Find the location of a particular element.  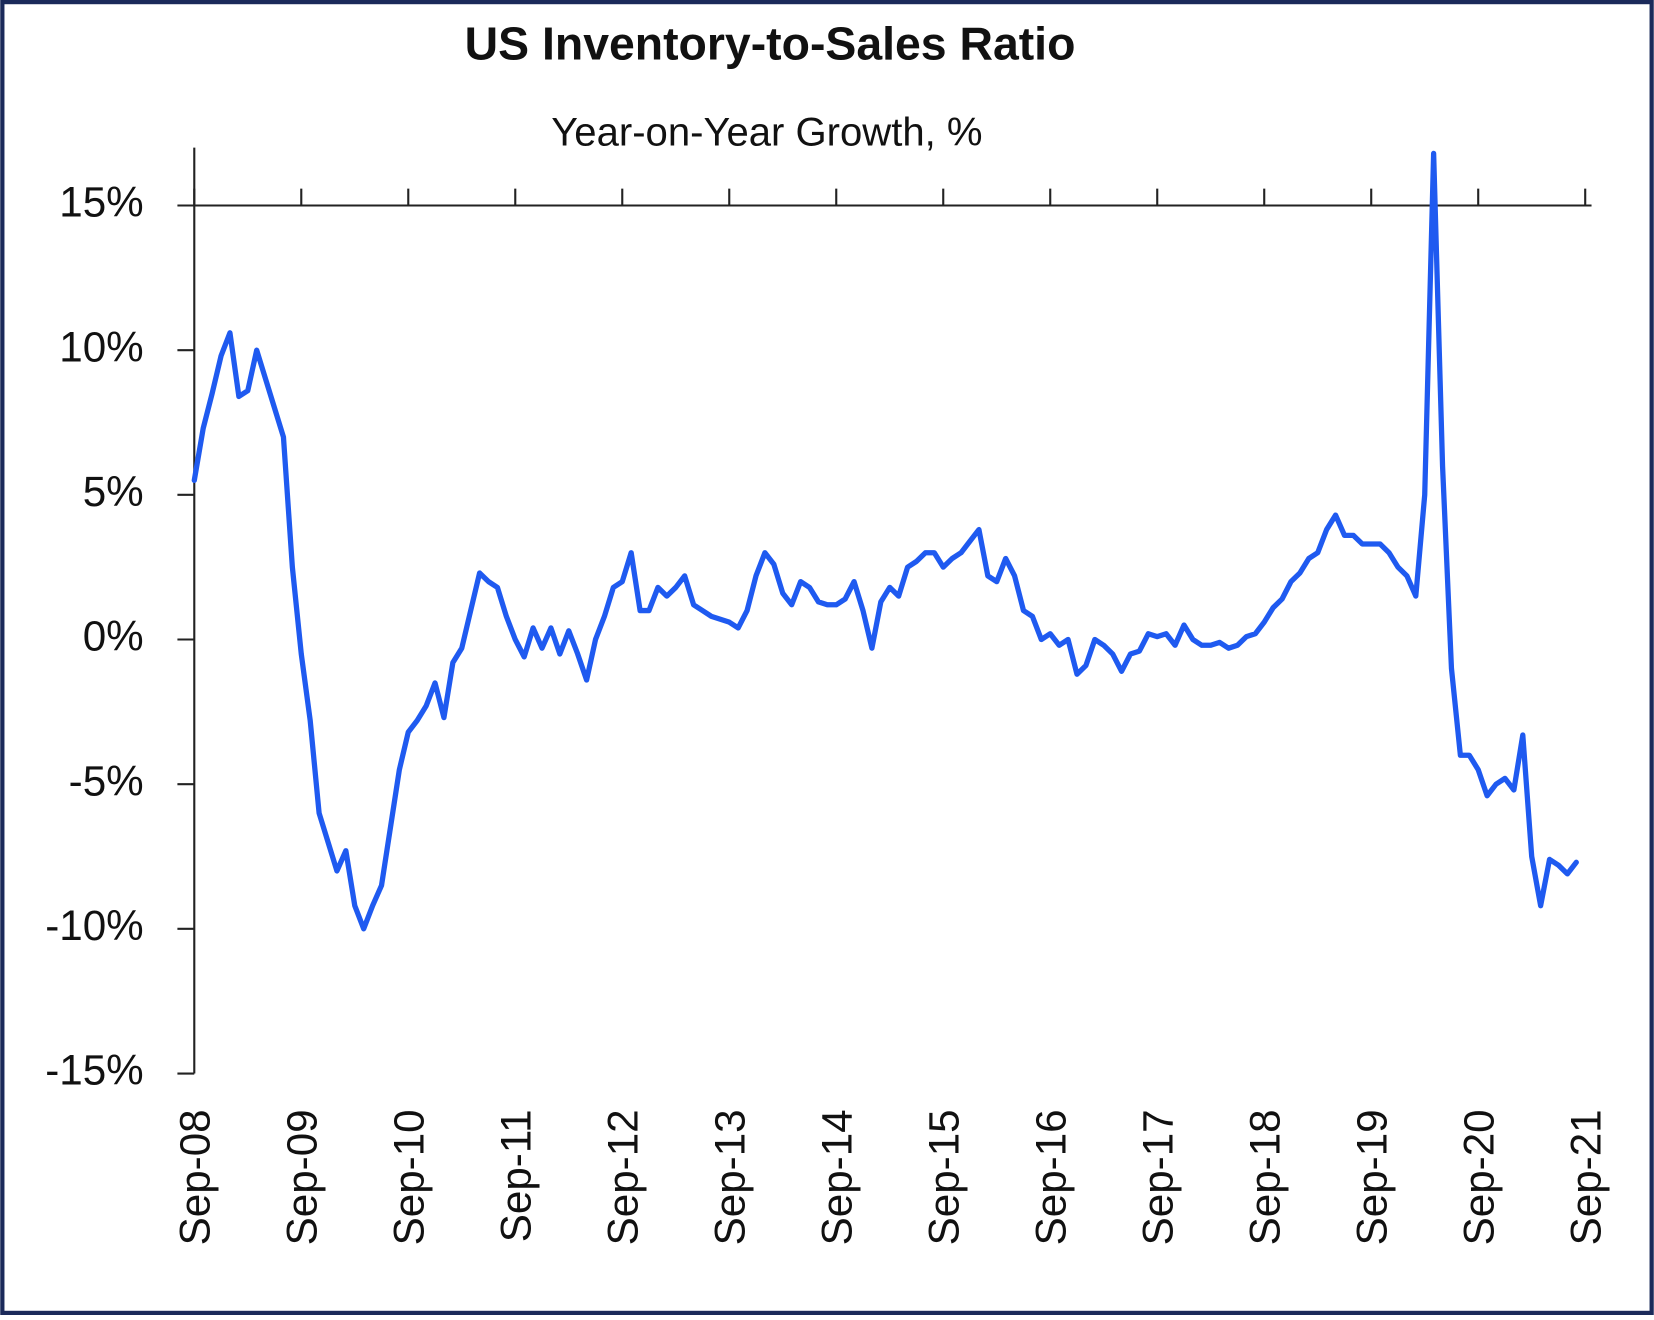

x-tick-label: Sep-14 is located at coordinates (837, 1177).